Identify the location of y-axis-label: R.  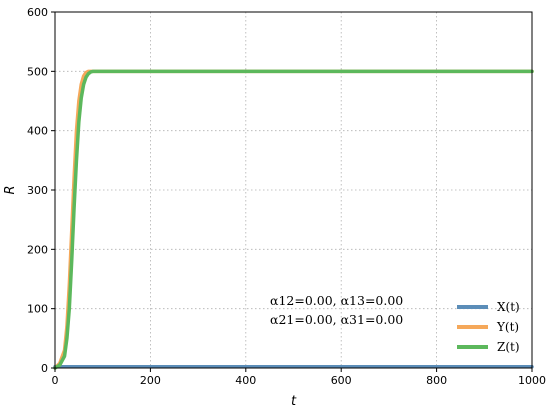
(10, 189).